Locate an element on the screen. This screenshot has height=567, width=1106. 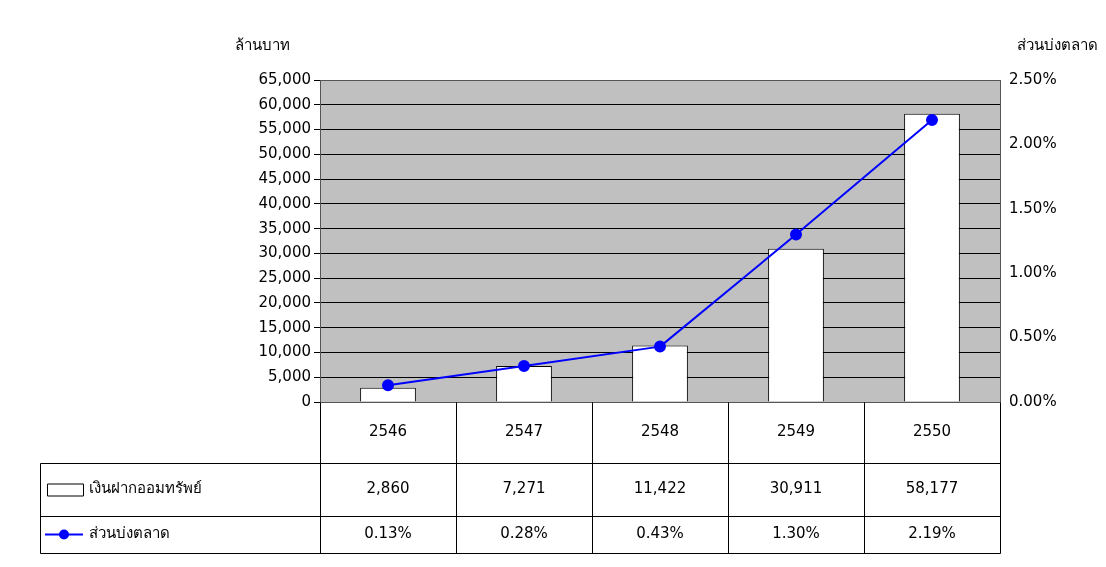
y-tick-label: 5,000 is located at coordinates (289, 376).